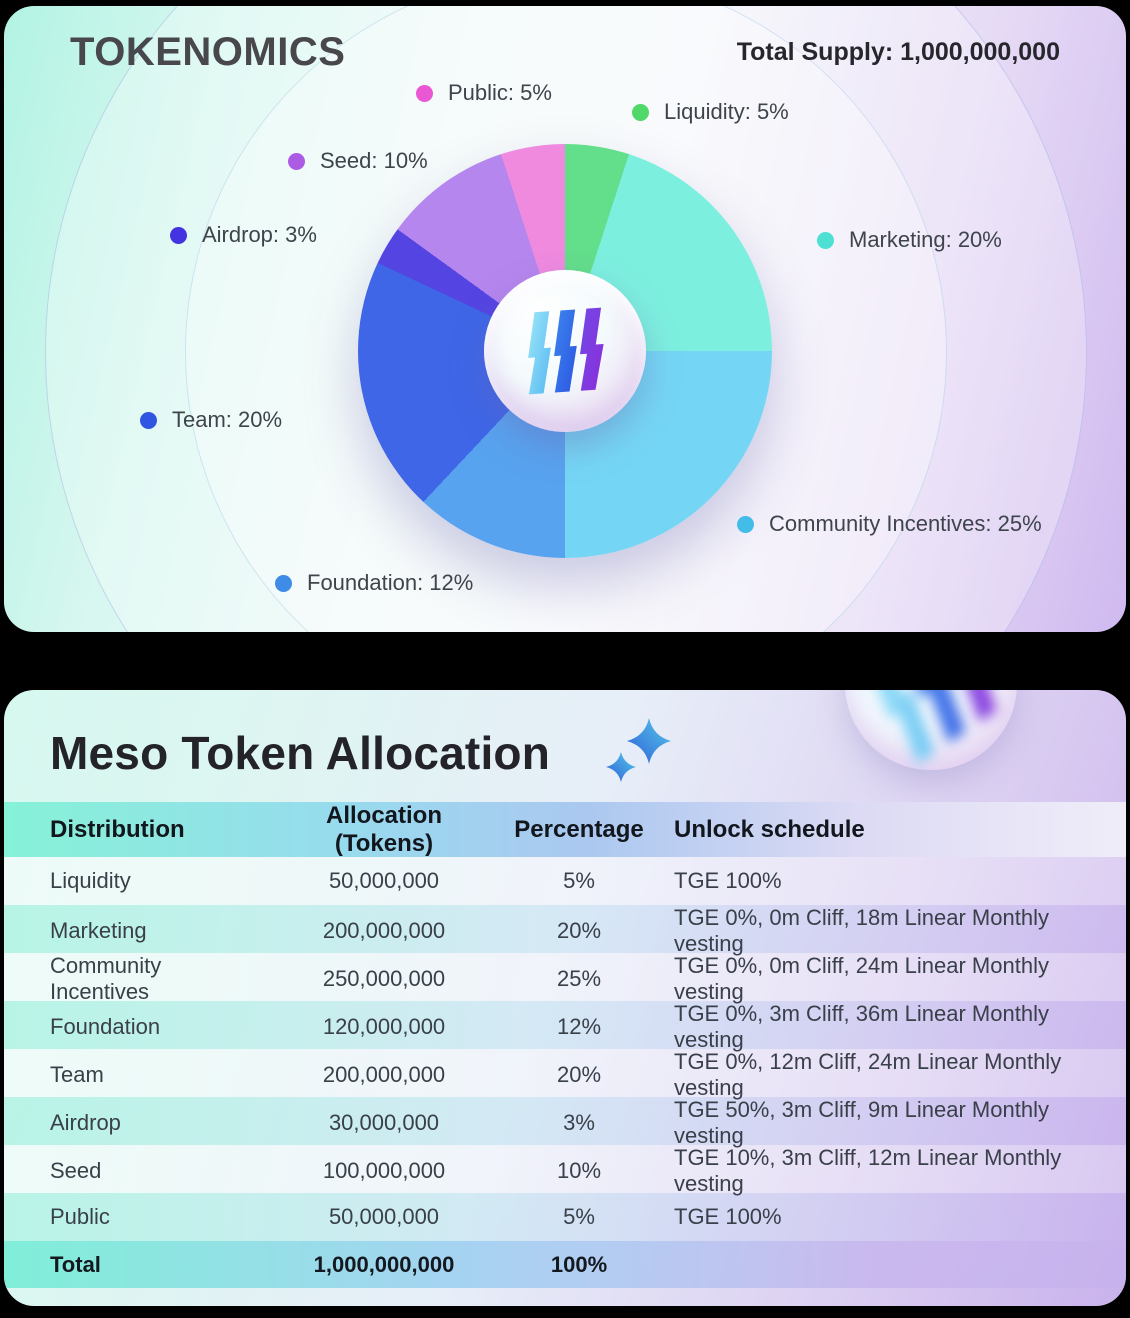 The width and height of the screenshot is (1130, 1318). What do you see at coordinates (384, 1170) in the screenshot?
I see `cell-allocation: 100,000,000` at bounding box center [384, 1170].